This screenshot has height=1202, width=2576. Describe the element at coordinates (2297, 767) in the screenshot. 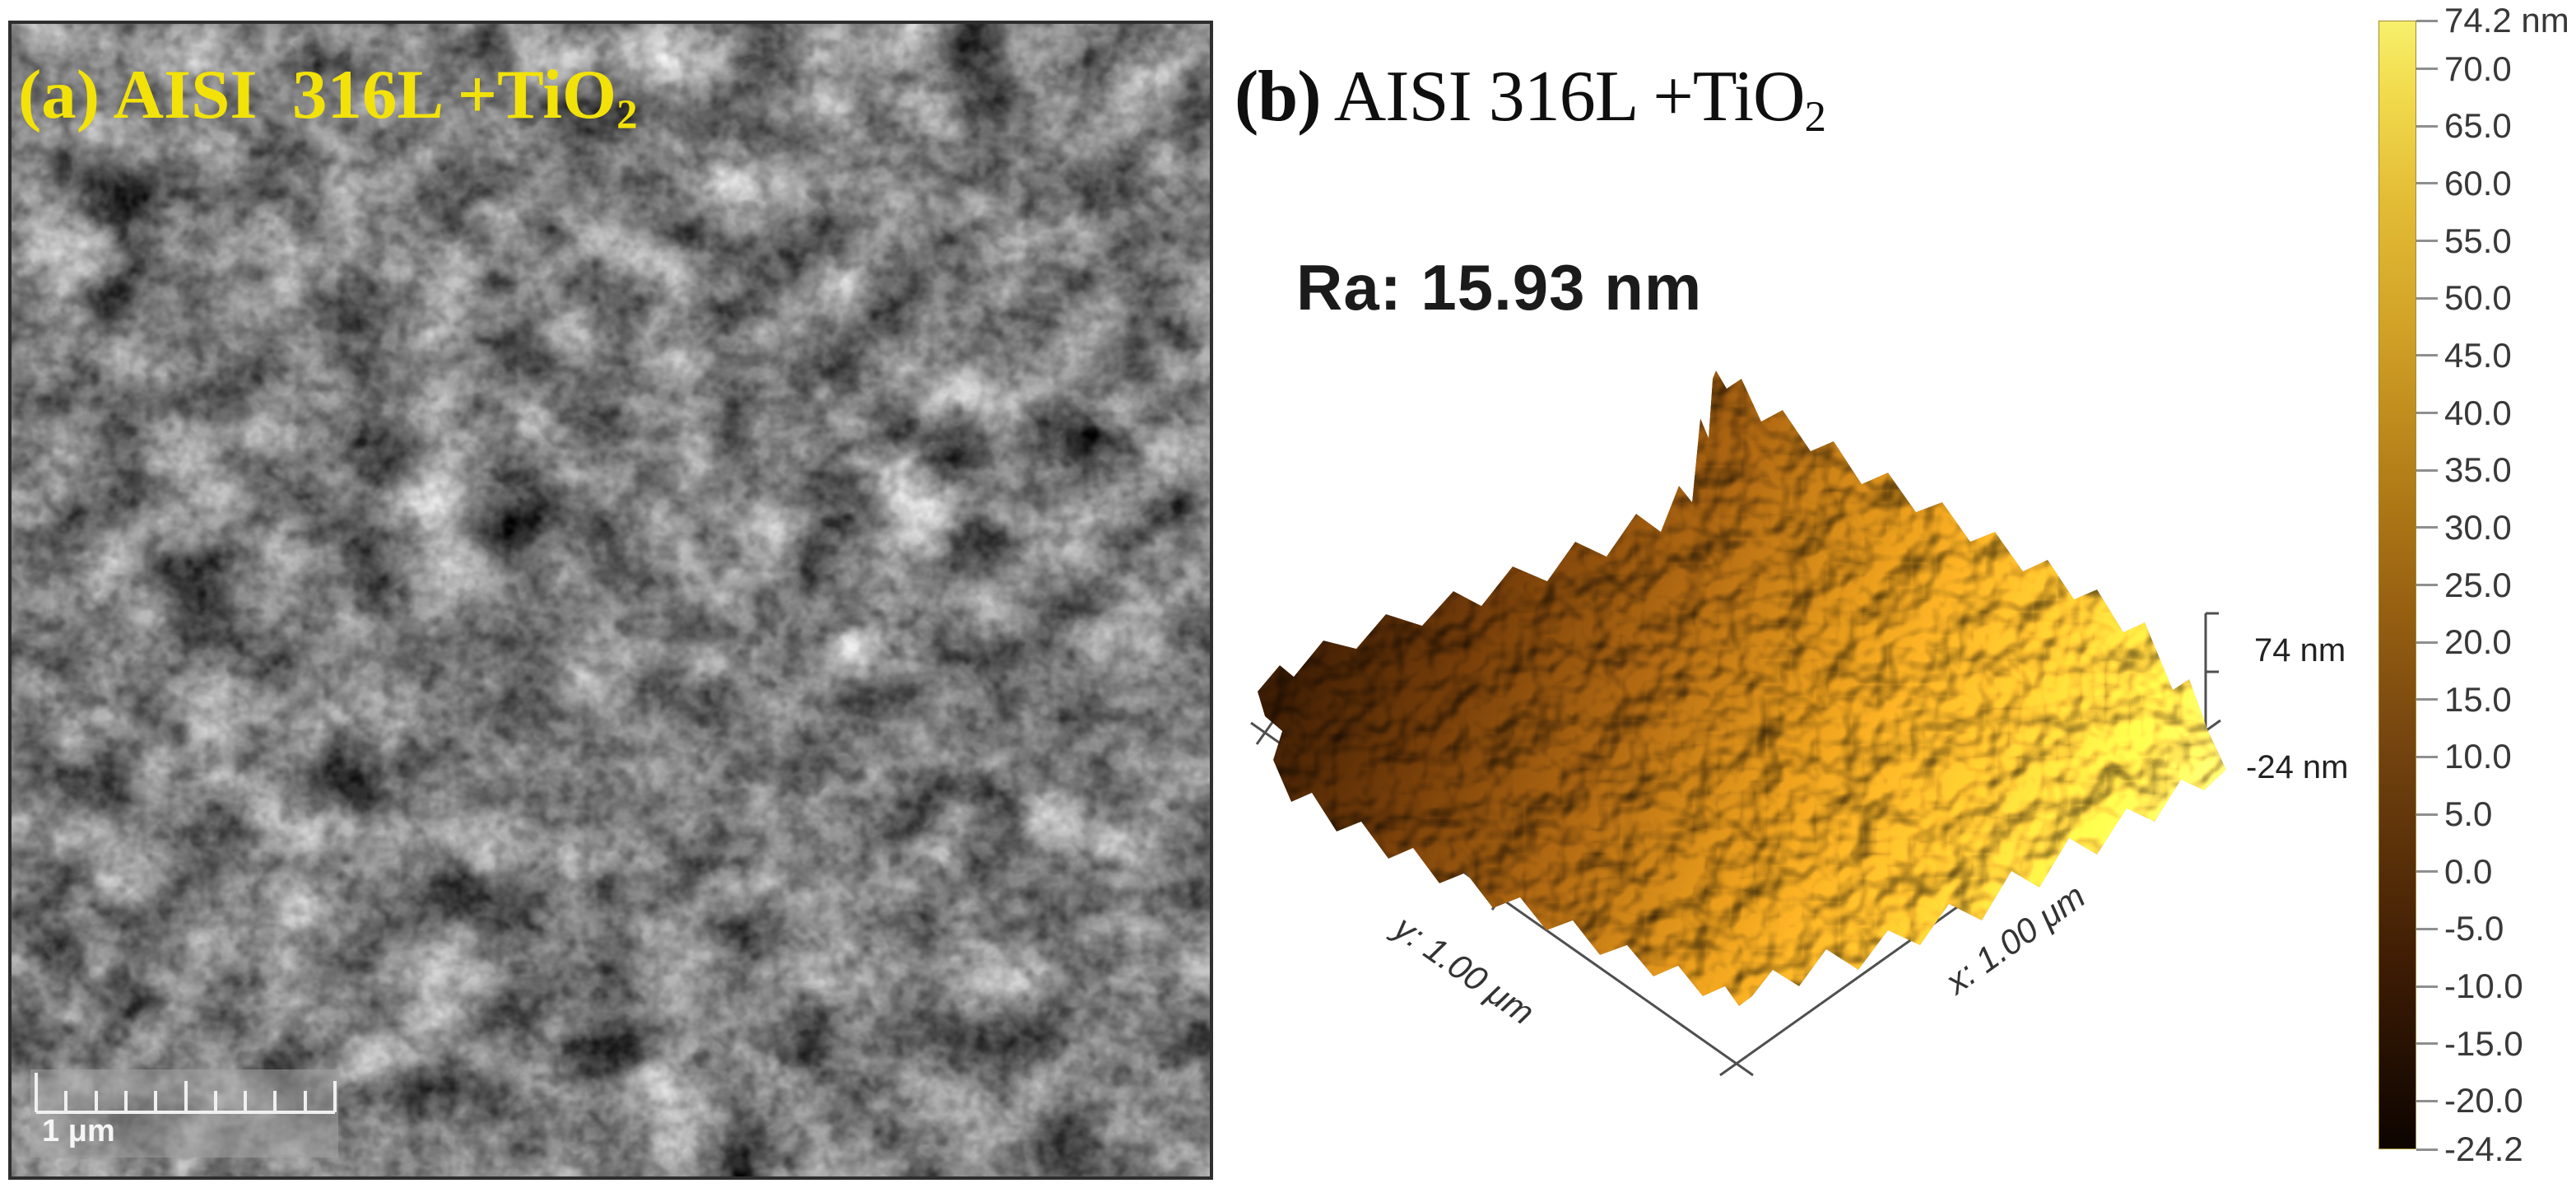

I see `z-min-label: -24 nm` at that location.